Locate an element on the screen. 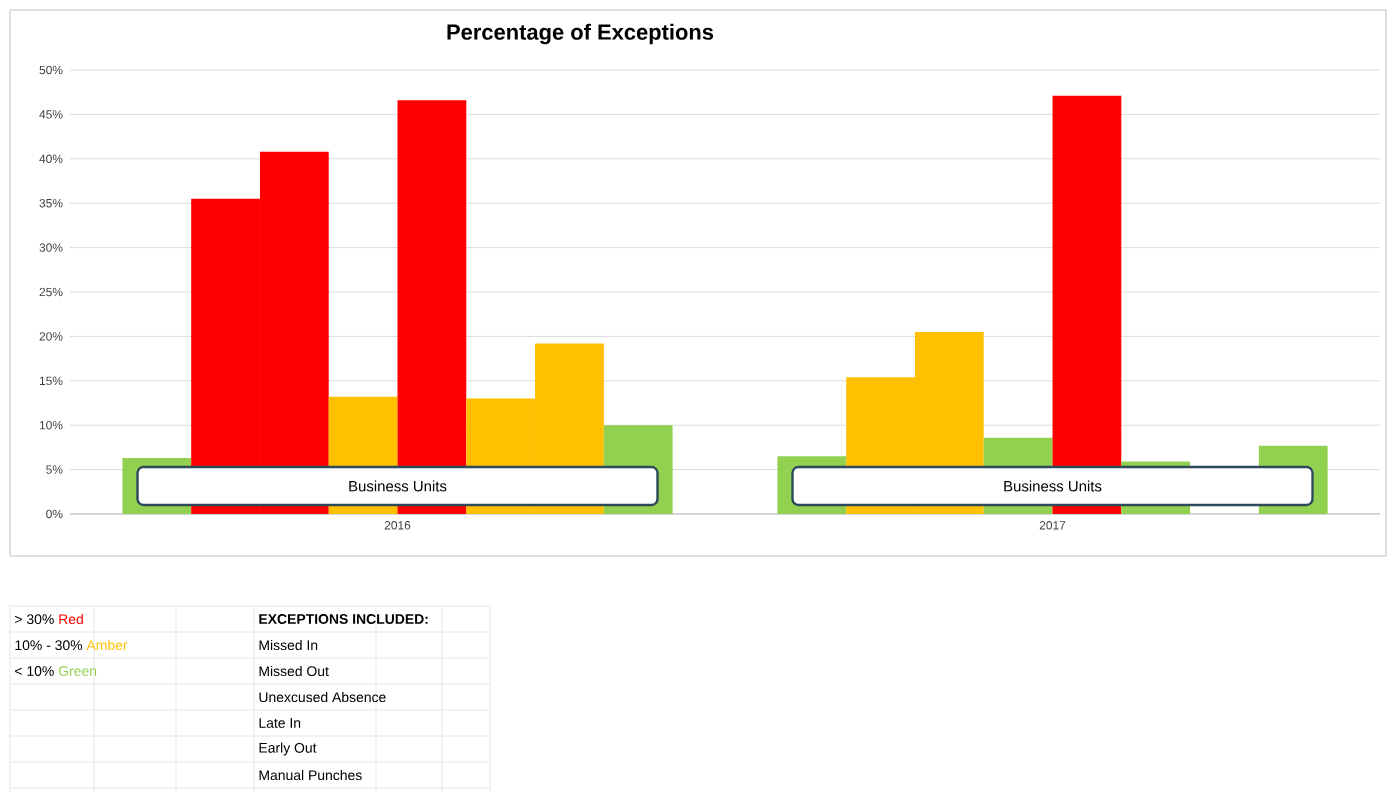 This screenshot has width=1400, height=792. chart-title: Percentage of Exceptions is located at coordinates (580, 34).